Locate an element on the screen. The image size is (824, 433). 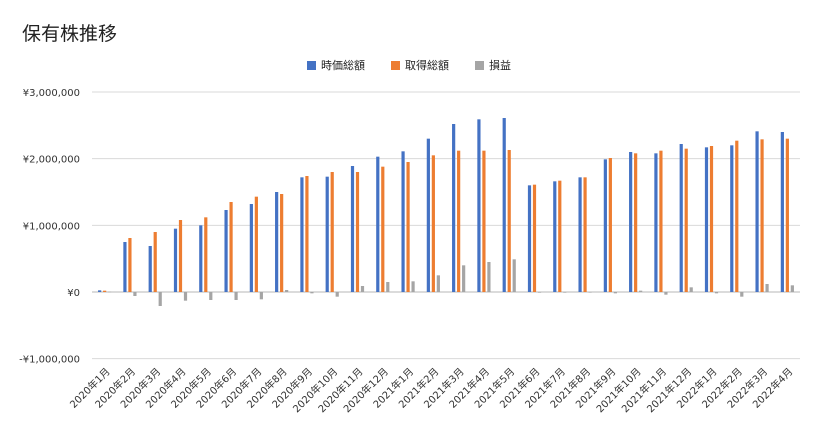
legend-item-1-label: 取得総額 is located at coordinates (427, 65).